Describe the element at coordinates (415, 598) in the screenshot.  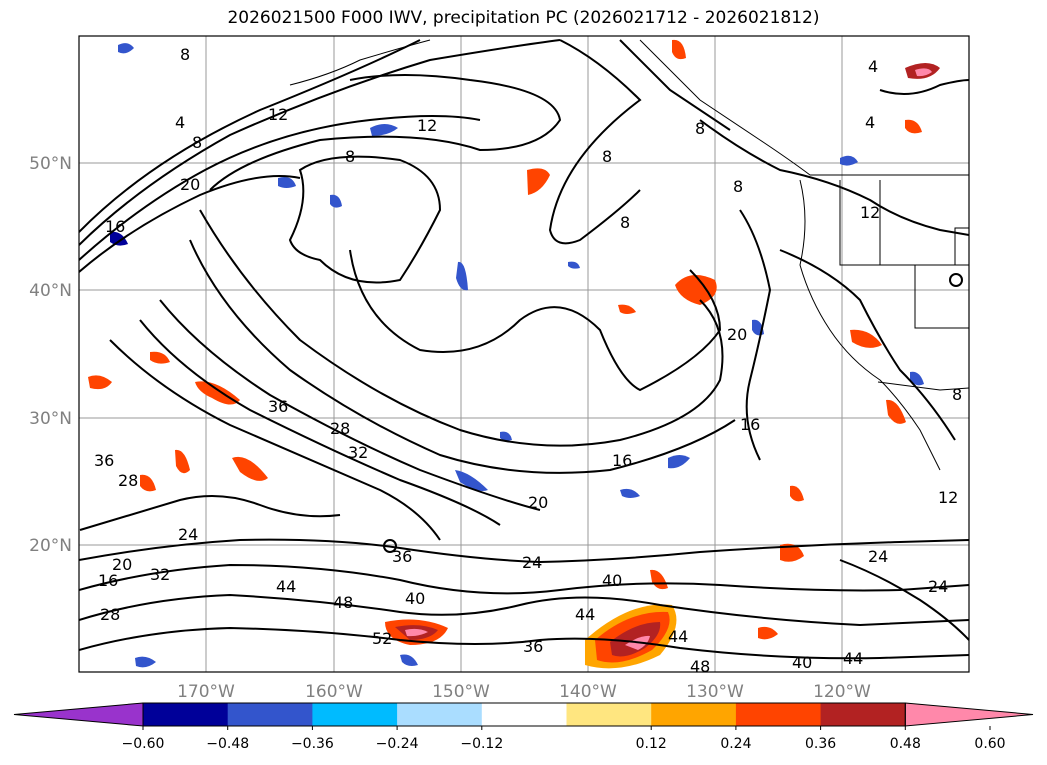
I see `contour-label: 40` at that location.